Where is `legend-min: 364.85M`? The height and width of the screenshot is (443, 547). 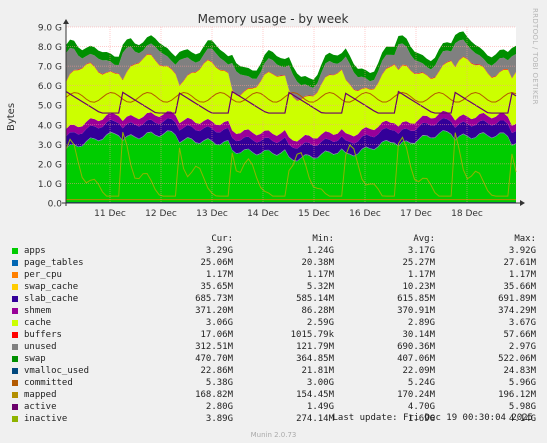
legend-min: 364.85M is located at coordinates (315, 359).